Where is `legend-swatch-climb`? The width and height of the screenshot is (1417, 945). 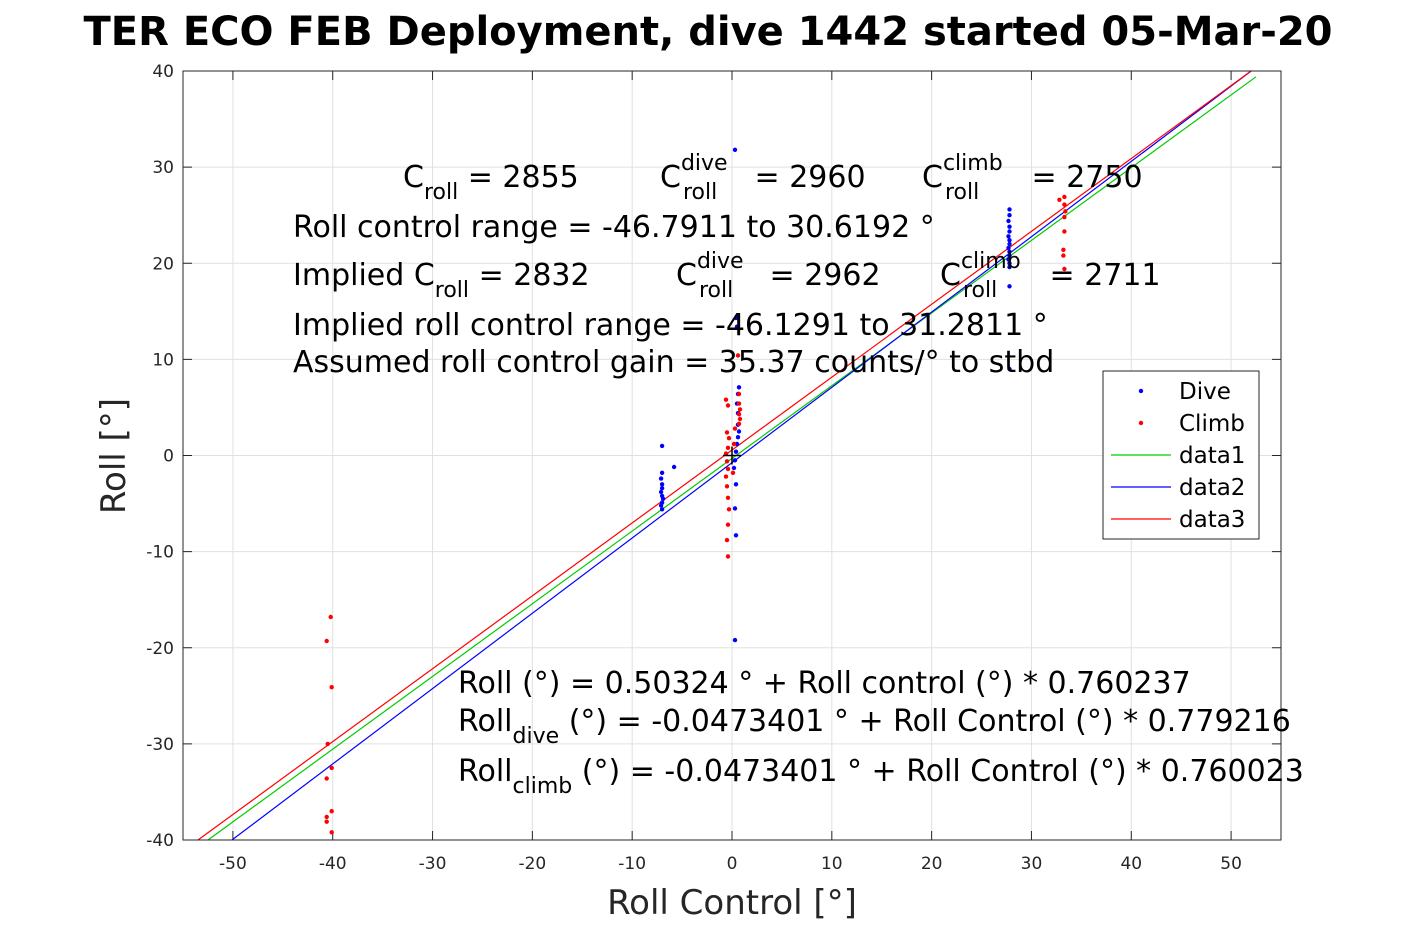 legend-swatch-climb is located at coordinates (1141, 423).